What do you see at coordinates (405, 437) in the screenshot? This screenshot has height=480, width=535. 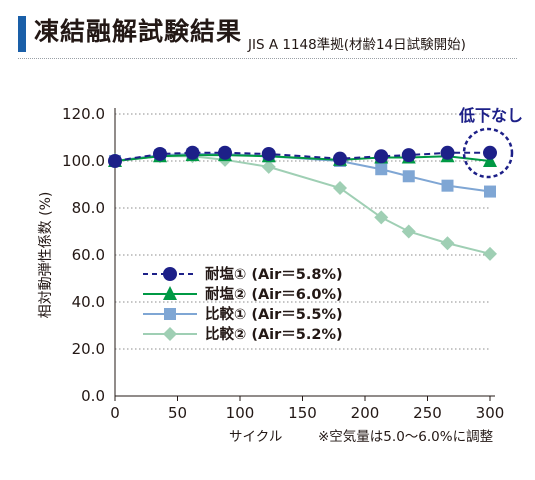 I see `air-content-note: ※空気量は5.0〜6.0%に調整` at bounding box center [405, 437].